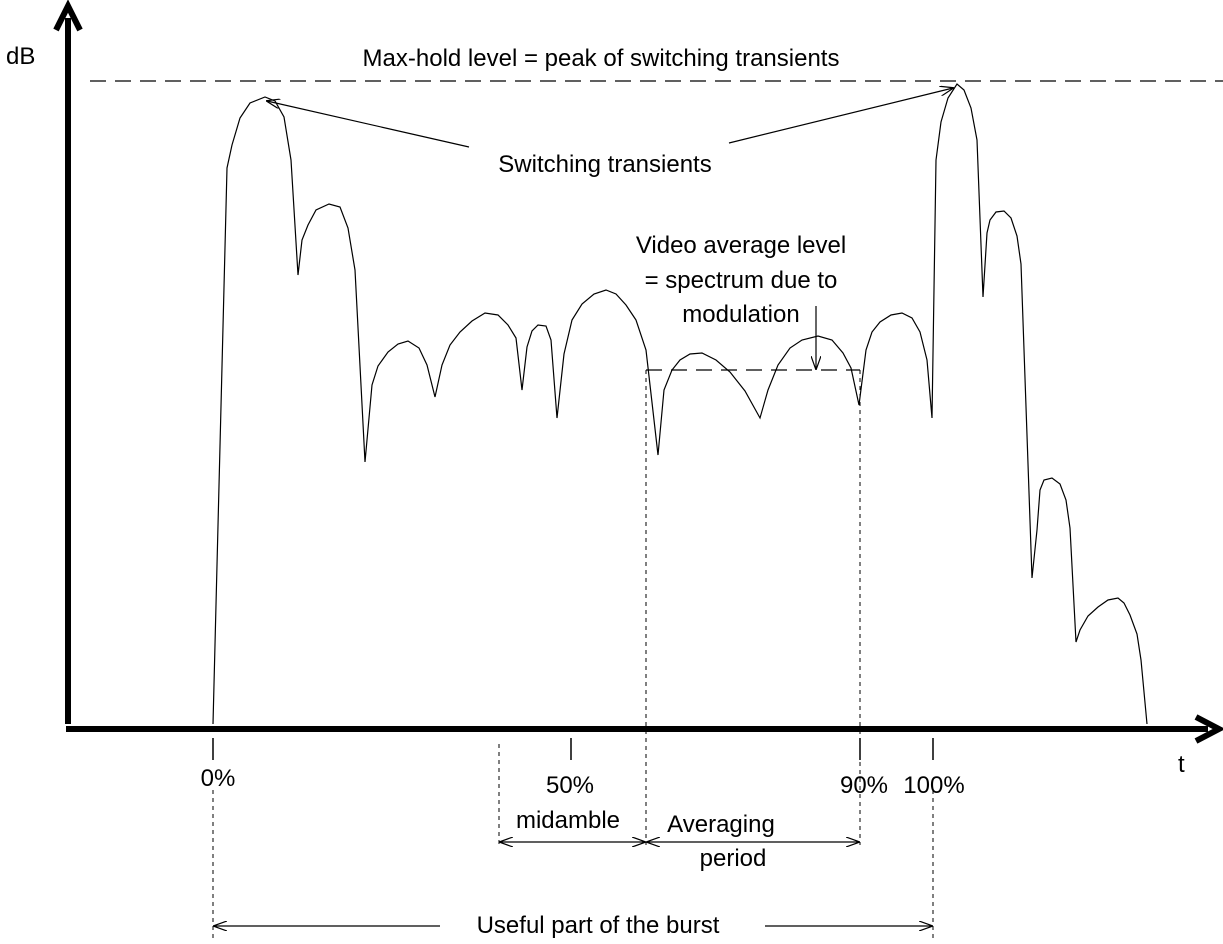 The height and width of the screenshot is (944, 1223). What do you see at coordinates (741, 280) in the screenshot?
I see `video-average-label-line2: = spectrum due to` at bounding box center [741, 280].